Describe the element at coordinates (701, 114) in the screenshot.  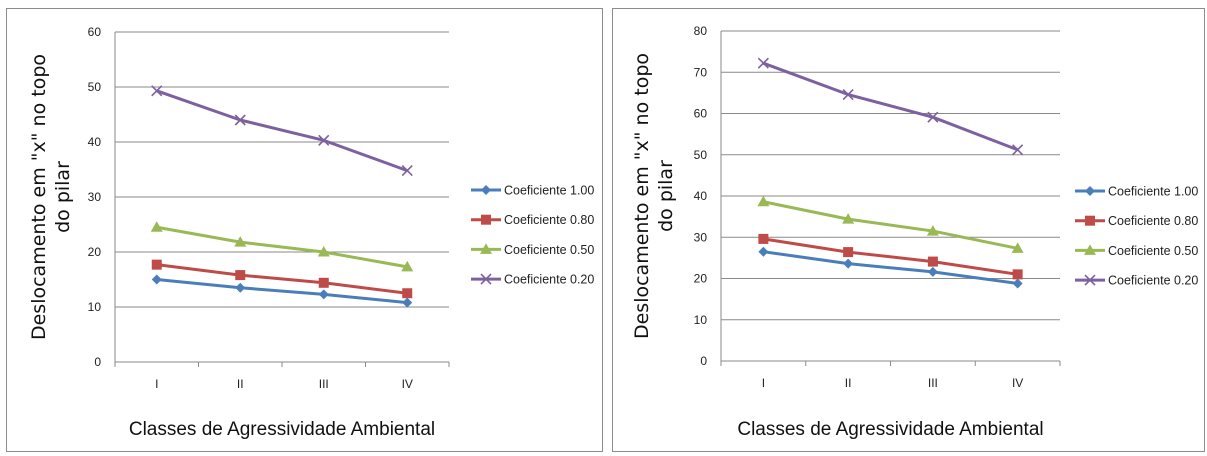
I see `y-tick-label: 60` at that location.